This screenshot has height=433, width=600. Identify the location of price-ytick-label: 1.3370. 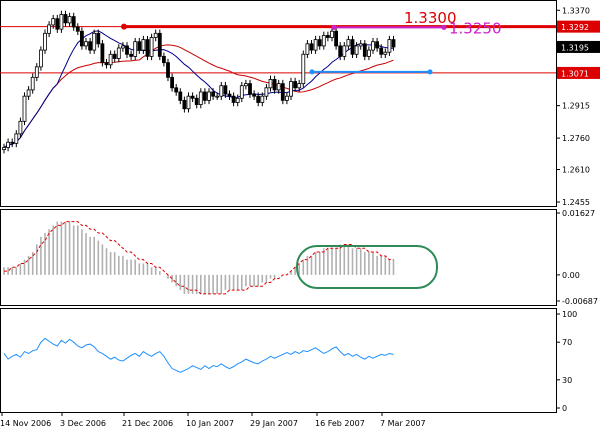
(576, 10).